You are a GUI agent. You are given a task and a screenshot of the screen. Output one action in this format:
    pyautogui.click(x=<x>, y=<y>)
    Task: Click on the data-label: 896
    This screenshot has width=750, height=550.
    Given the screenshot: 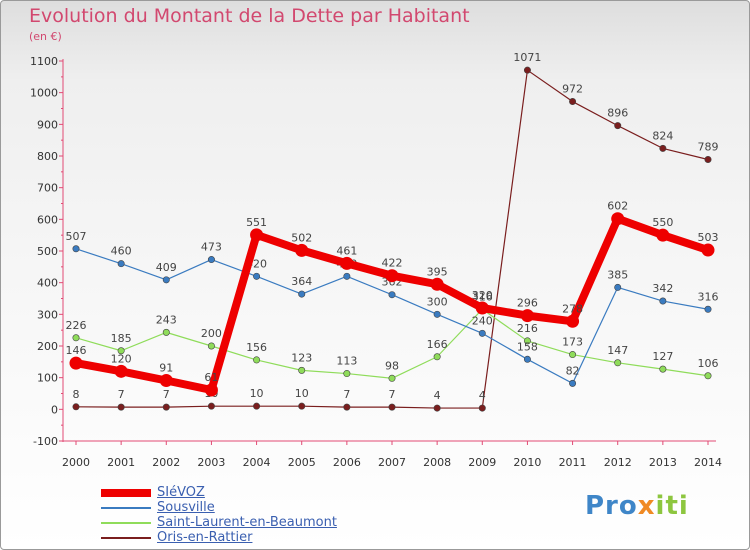 What is the action you would take?
    pyautogui.click(x=617, y=113)
    